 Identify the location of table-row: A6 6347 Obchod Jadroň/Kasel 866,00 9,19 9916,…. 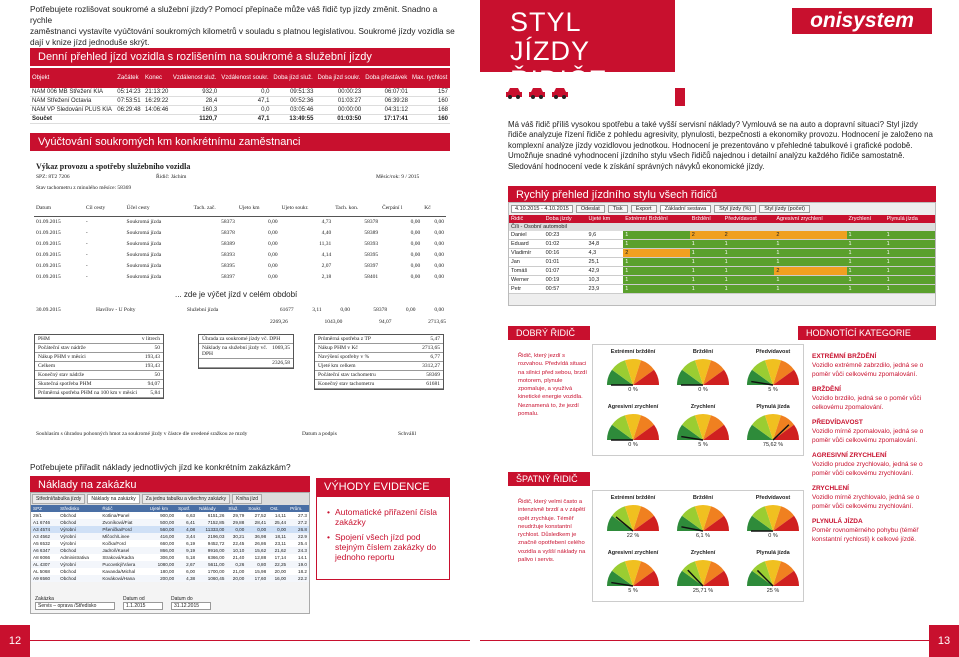
(170, 550).